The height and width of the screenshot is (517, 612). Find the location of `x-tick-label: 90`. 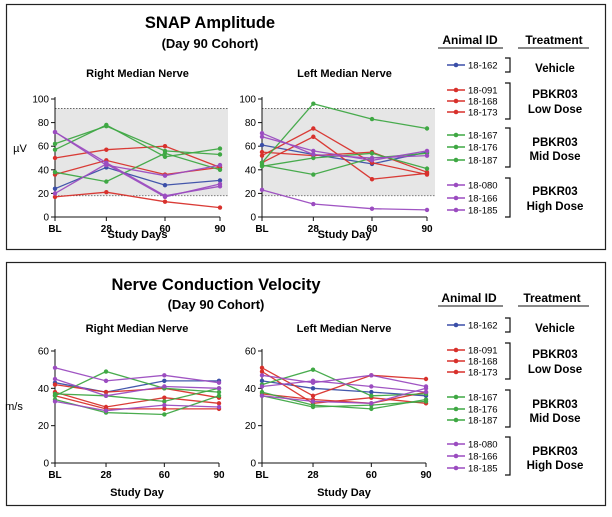

x-tick-label: 90 is located at coordinates (426, 475).